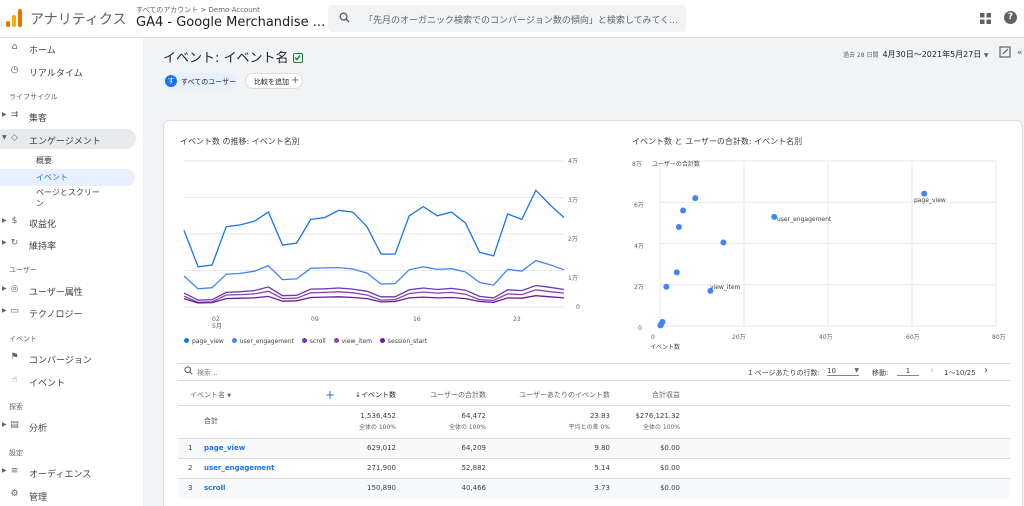 The image size is (1024, 506). Describe the element at coordinates (171, 81) in the screenshot. I see `segment-avatar: す` at that location.